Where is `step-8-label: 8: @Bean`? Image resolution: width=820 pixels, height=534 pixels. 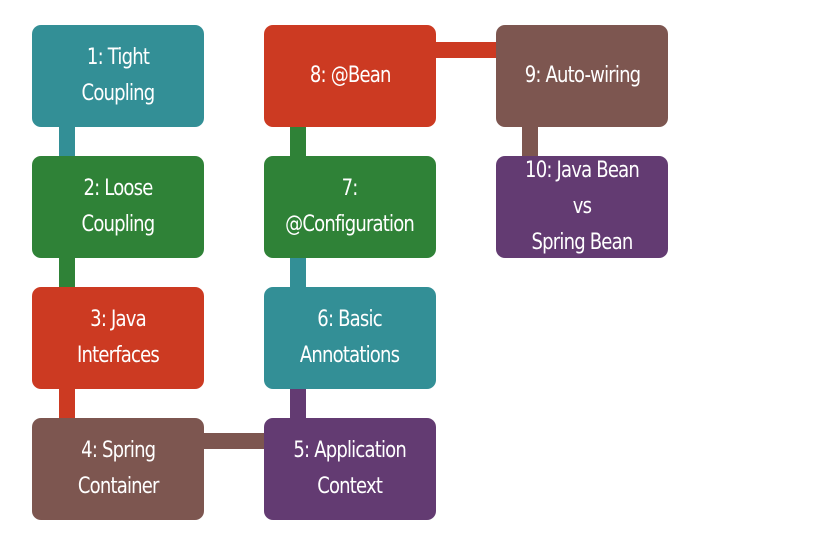 step-8-label: 8: @Bean is located at coordinates (350, 75).